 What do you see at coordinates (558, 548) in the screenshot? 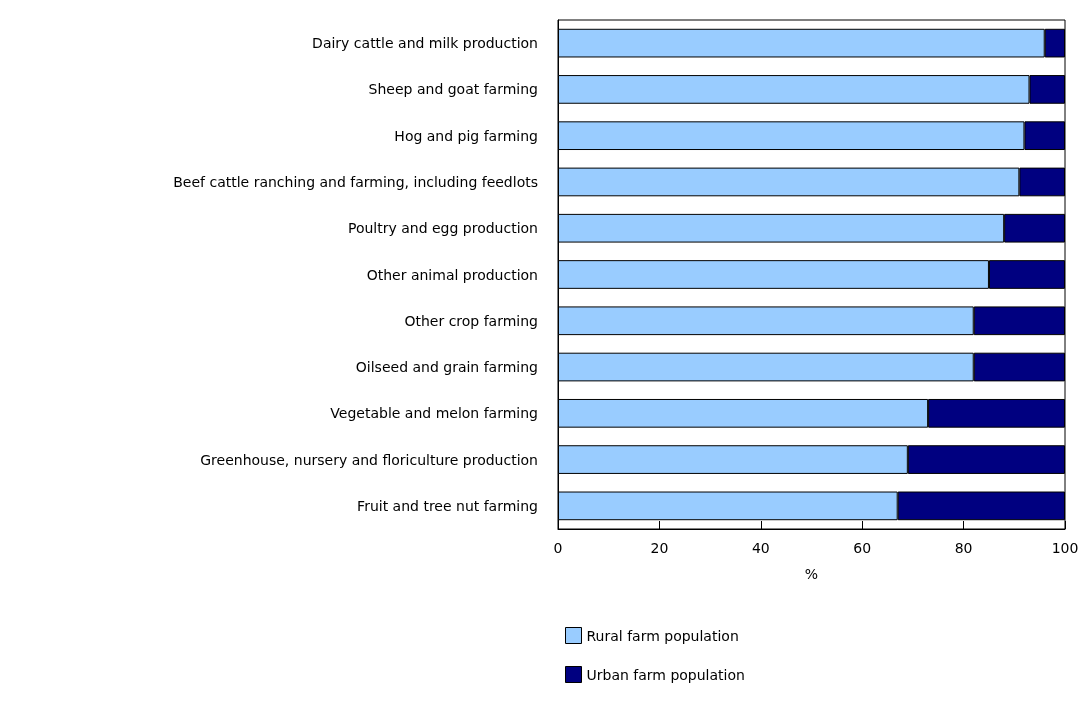
I see `x-tick-label: 0` at bounding box center [558, 548].